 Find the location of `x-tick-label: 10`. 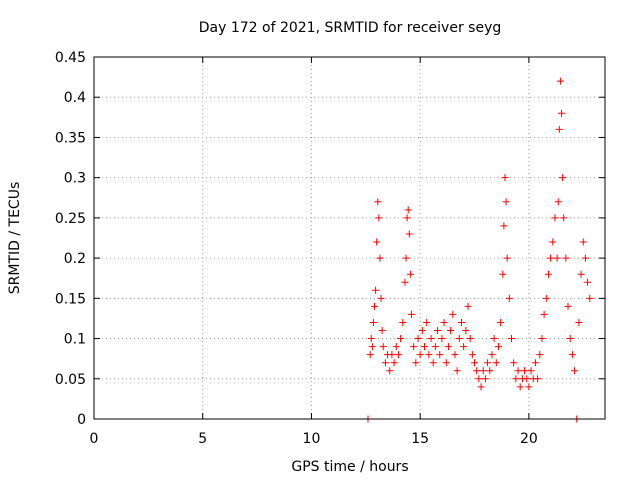

x-tick-label: 10 is located at coordinates (312, 439).